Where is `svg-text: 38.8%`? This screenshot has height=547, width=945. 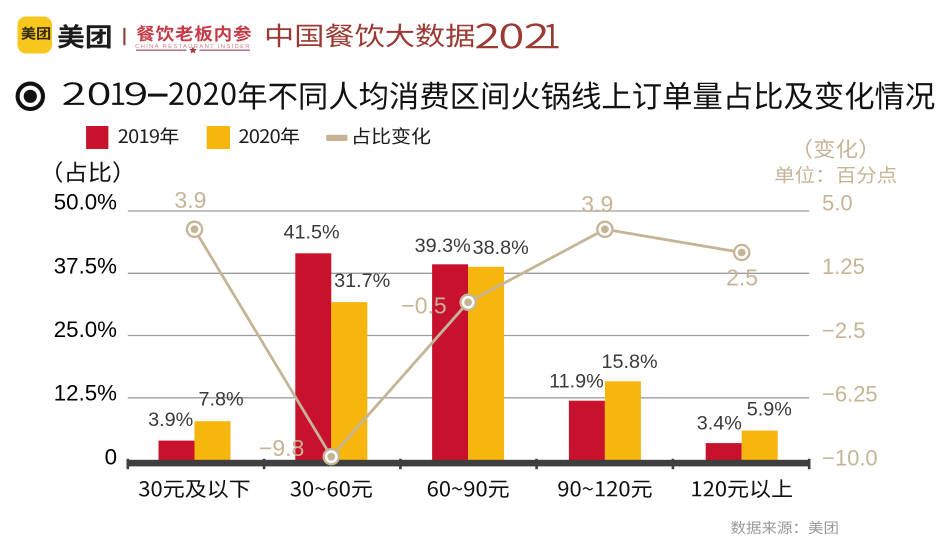
svg-text: 38.8% is located at coordinates (501, 248).